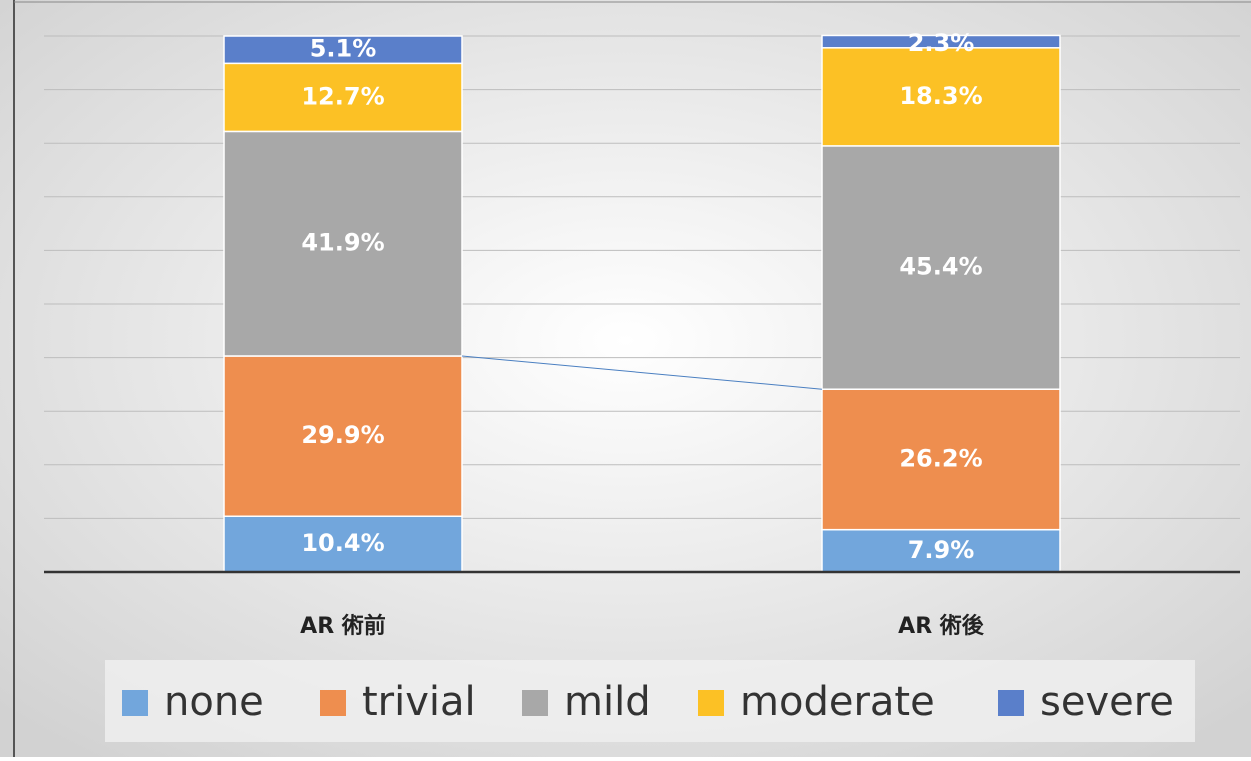  I want to click on value-label: 10.4%, so click(342, 543).